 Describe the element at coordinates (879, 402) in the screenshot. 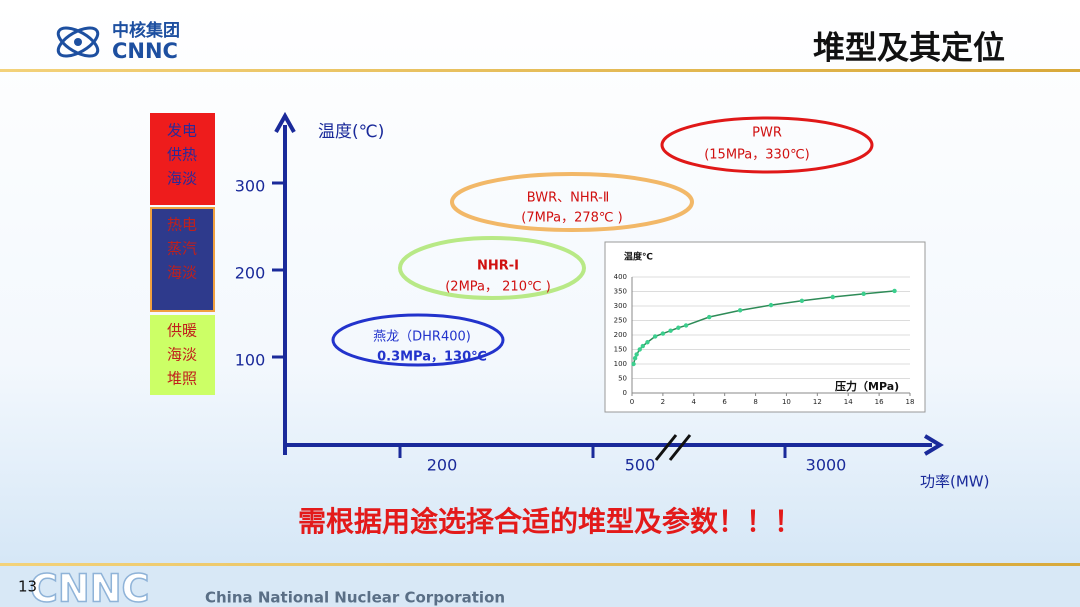

I see `x-tick-label: 16` at that location.